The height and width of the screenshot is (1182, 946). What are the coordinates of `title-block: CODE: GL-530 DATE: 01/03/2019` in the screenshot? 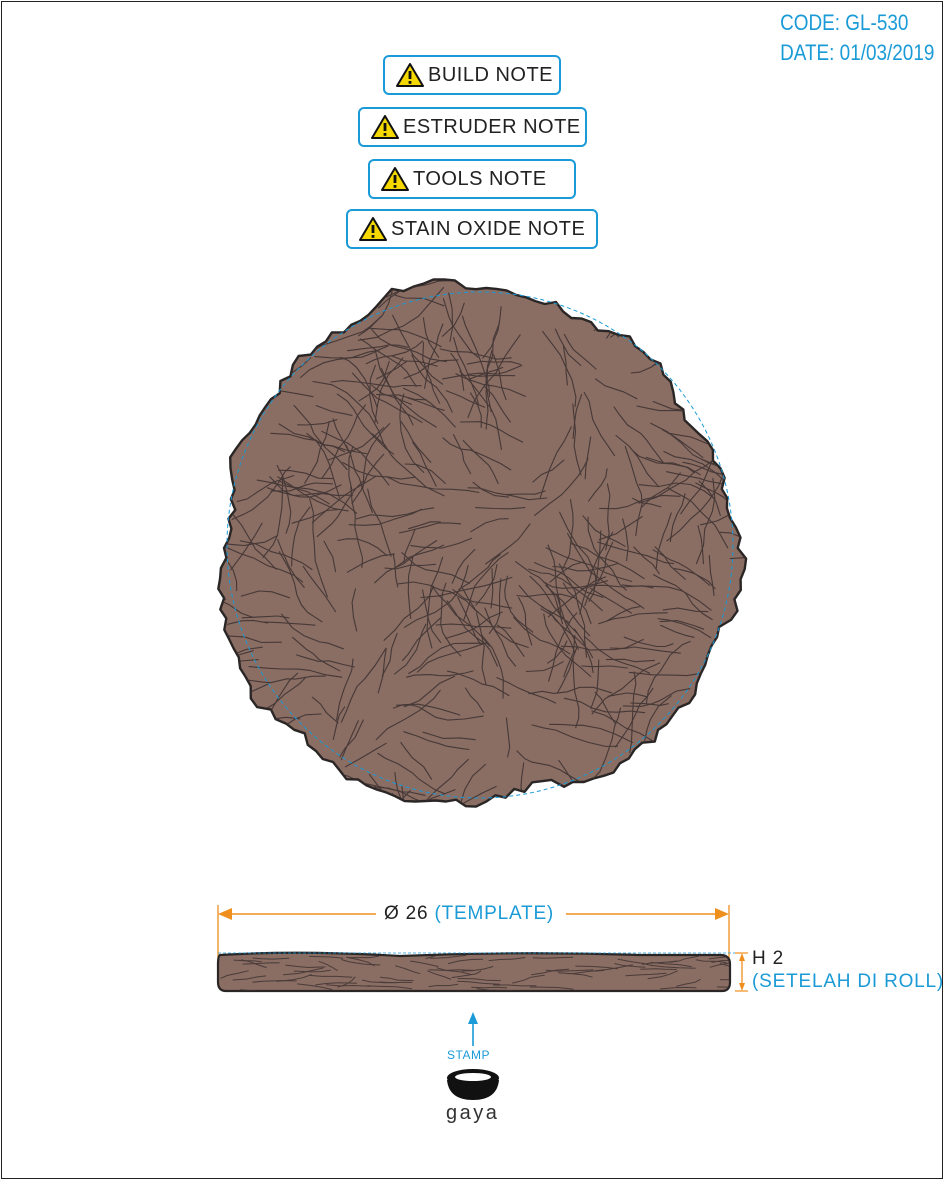 It's located at (857, 38).